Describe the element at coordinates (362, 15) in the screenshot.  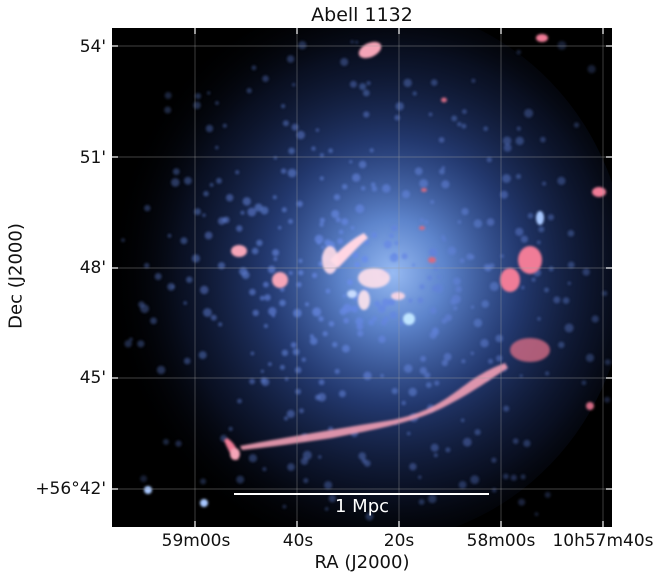
I see `figure-title: Abell 1132` at that location.